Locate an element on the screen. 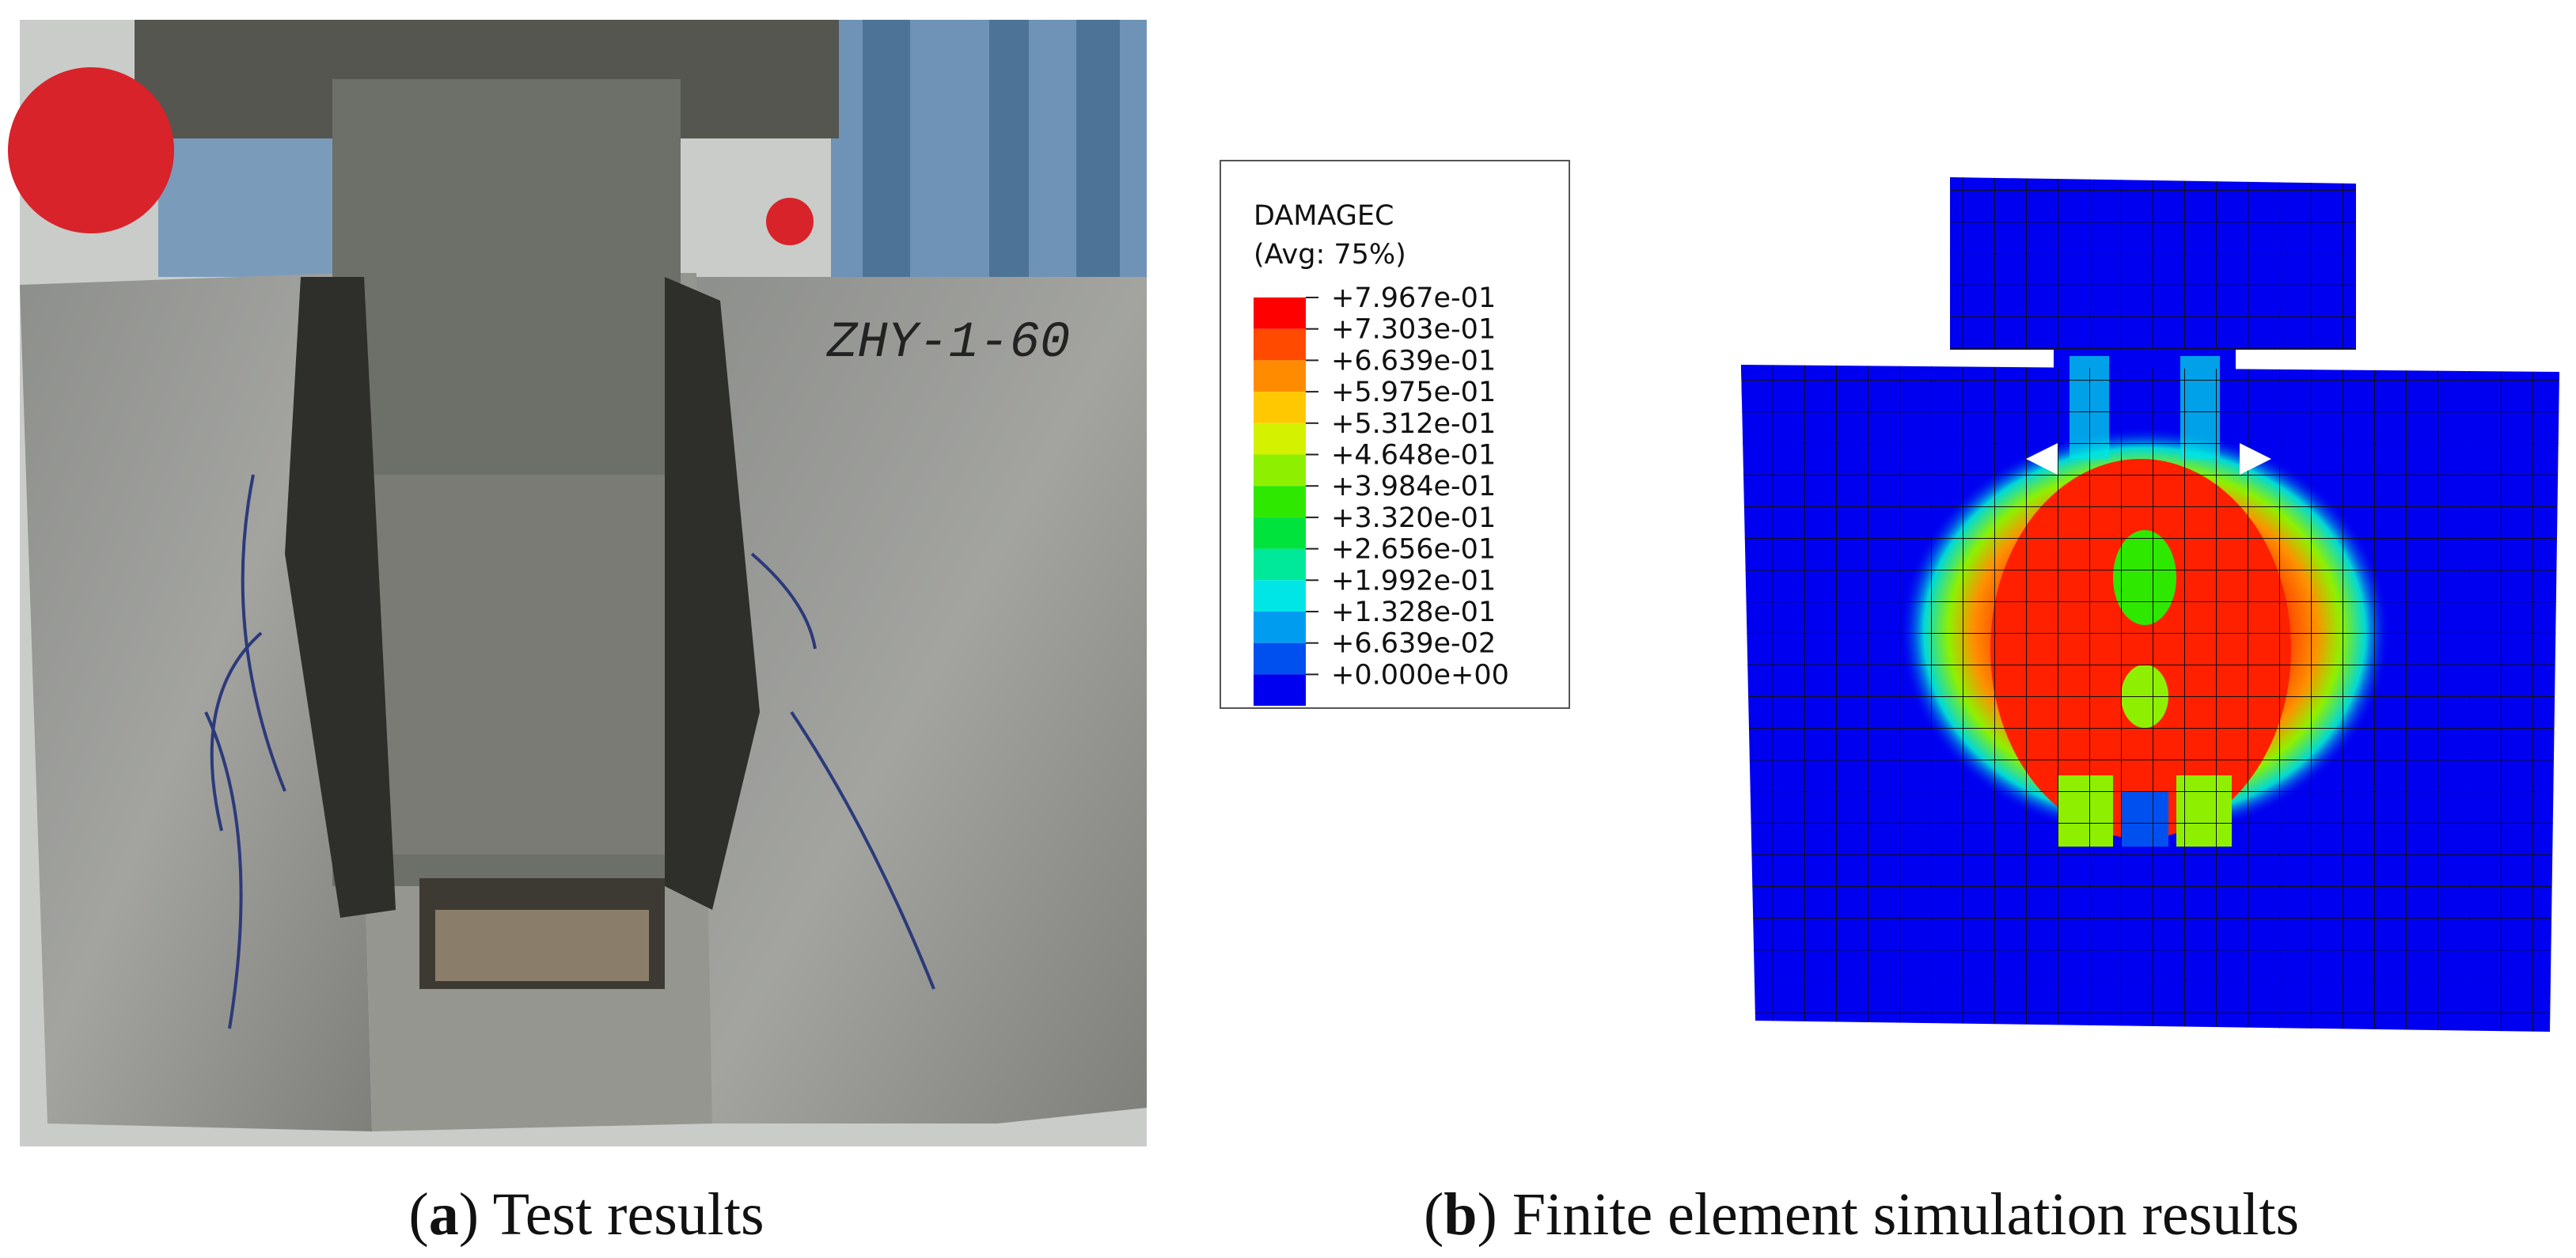  caption-a: (a) Test results is located at coordinates (586, 1214).